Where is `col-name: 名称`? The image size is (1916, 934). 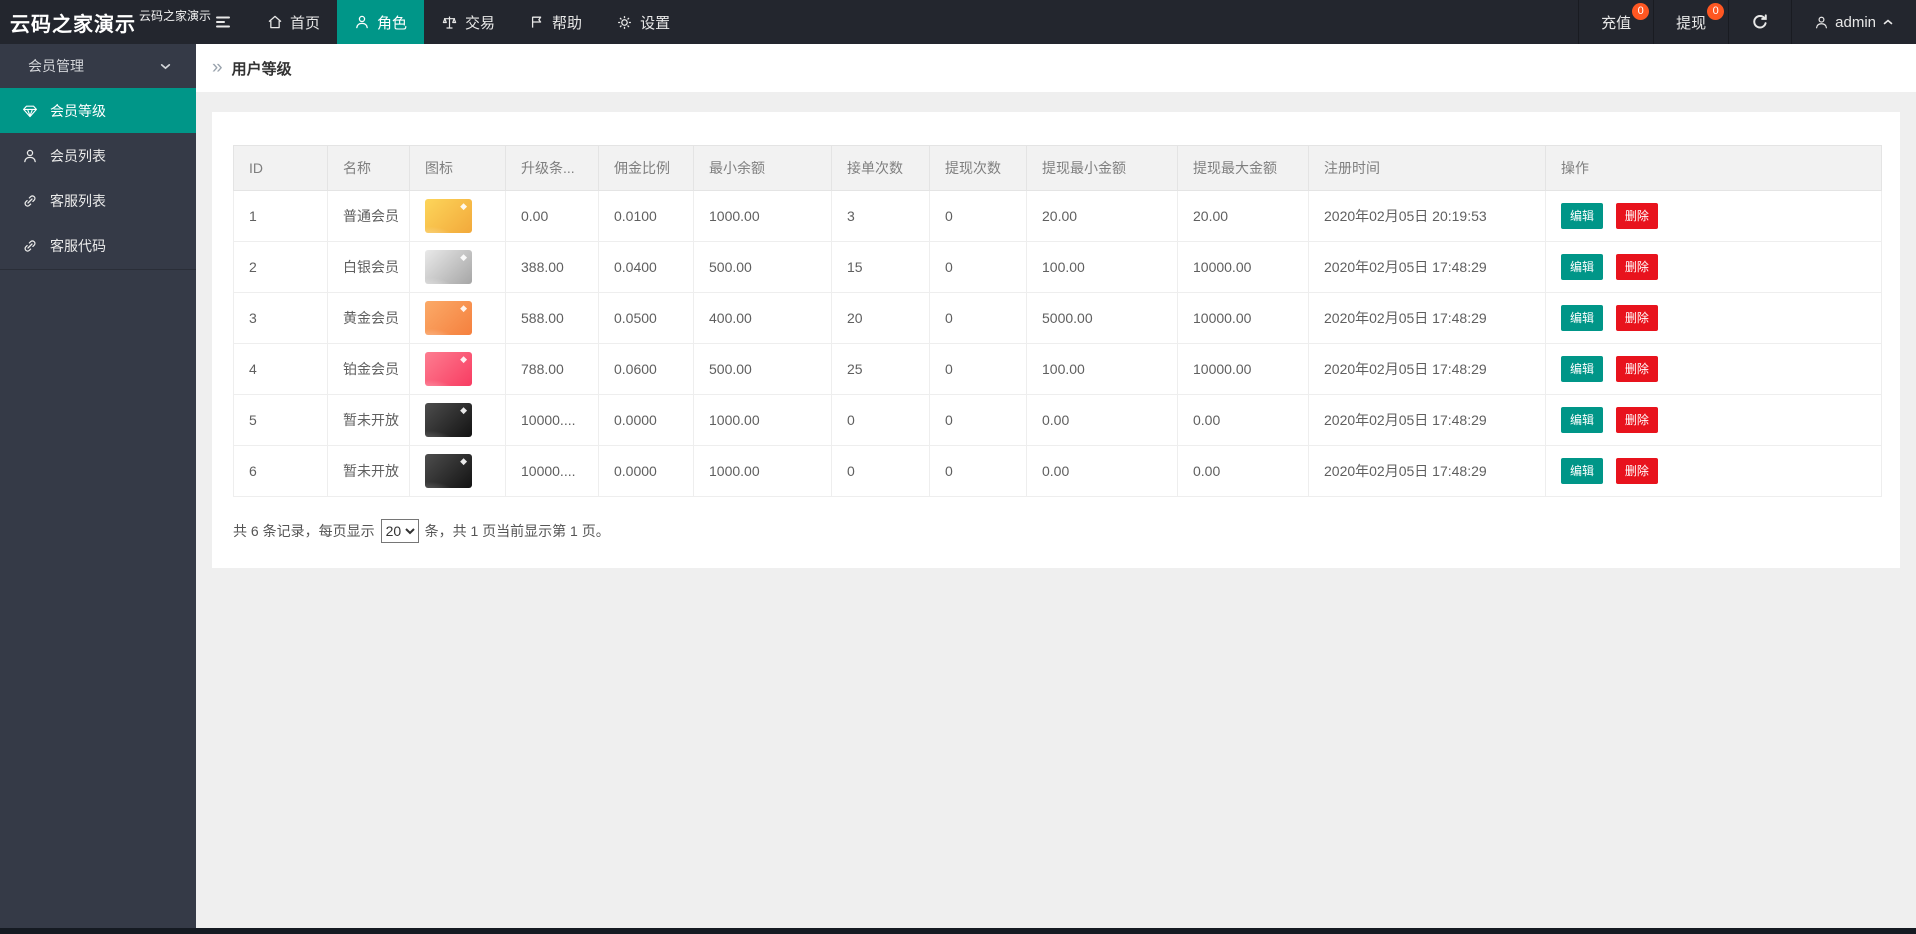 col-name: 名称 is located at coordinates (368, 168).